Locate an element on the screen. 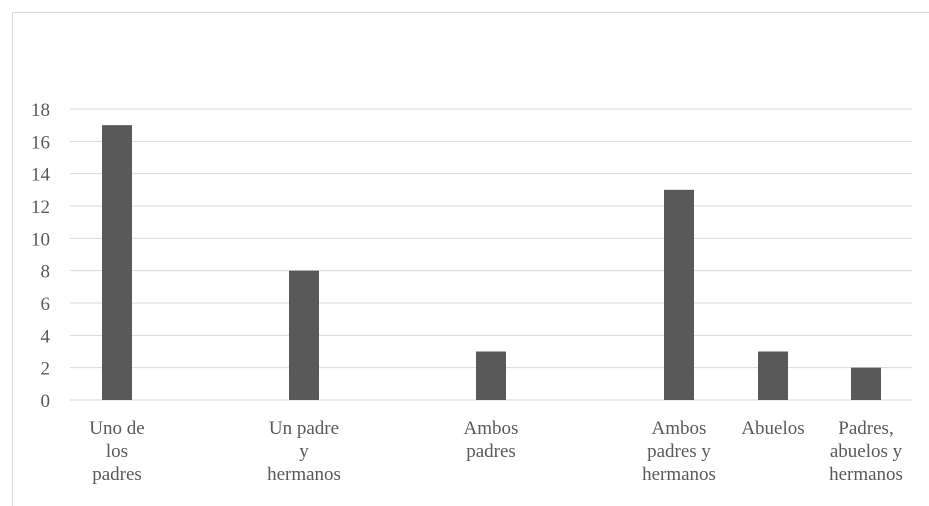  y-tick-label: 6 is located at coordinates (46, 304).